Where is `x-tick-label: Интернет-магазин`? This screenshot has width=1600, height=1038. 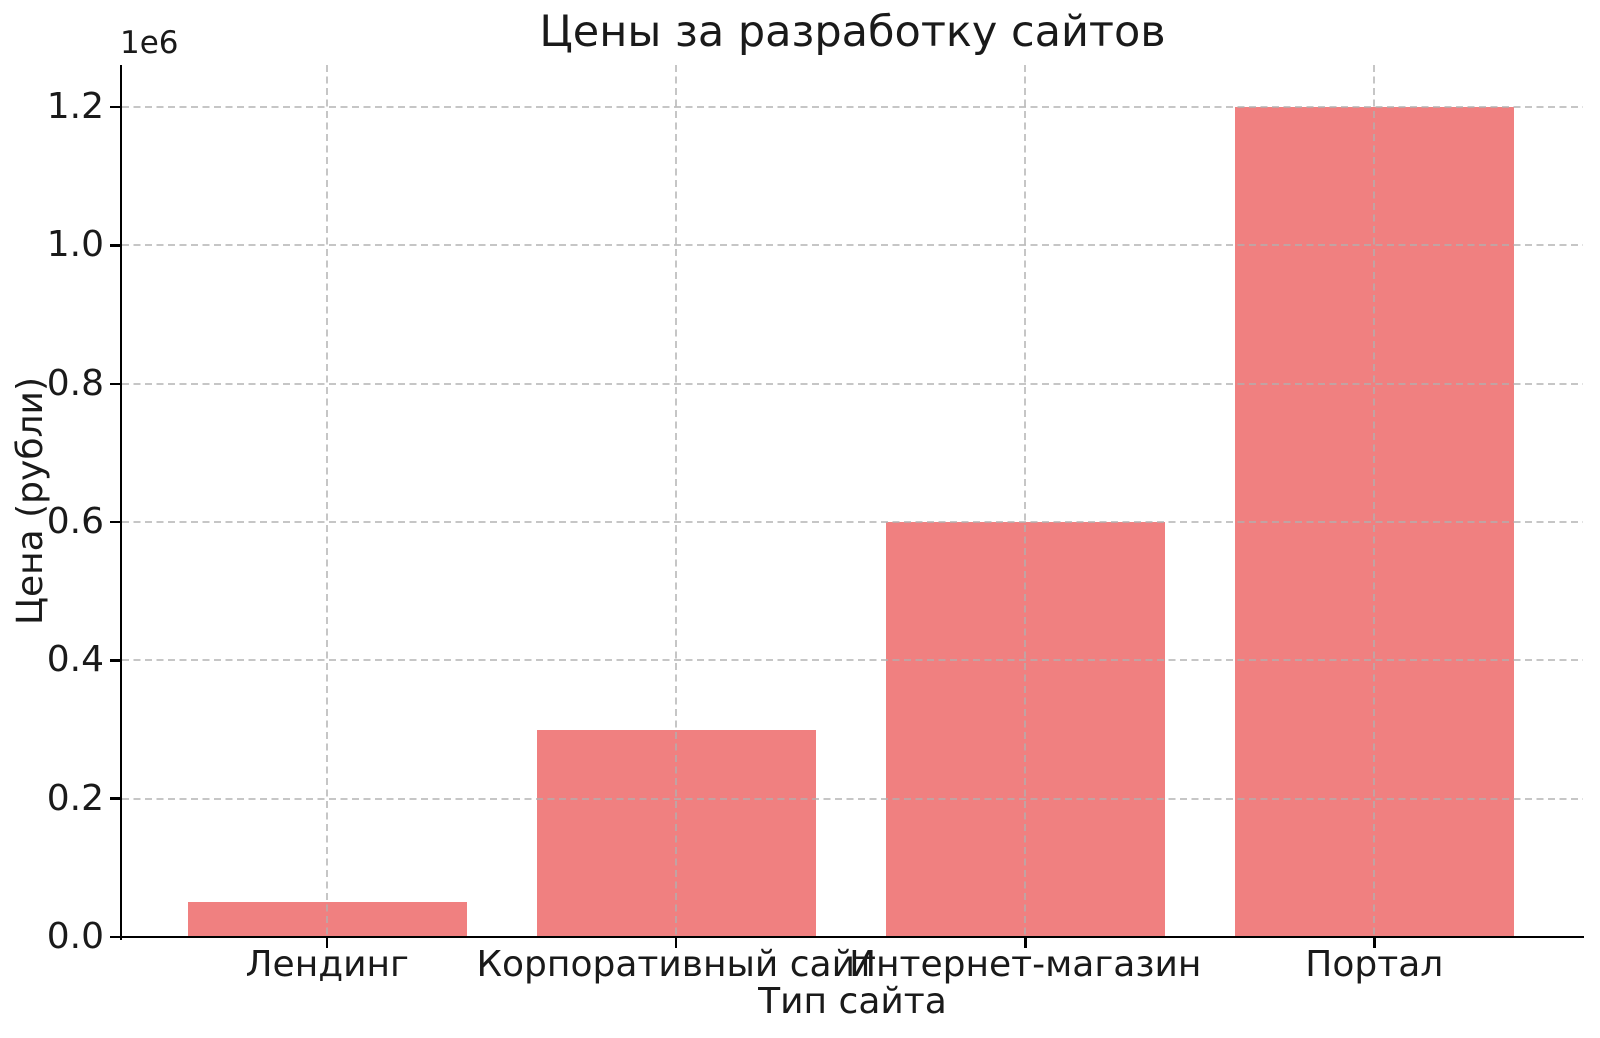
x-tick-label: Интернет-магазин is located at coordinates (1025, 964).